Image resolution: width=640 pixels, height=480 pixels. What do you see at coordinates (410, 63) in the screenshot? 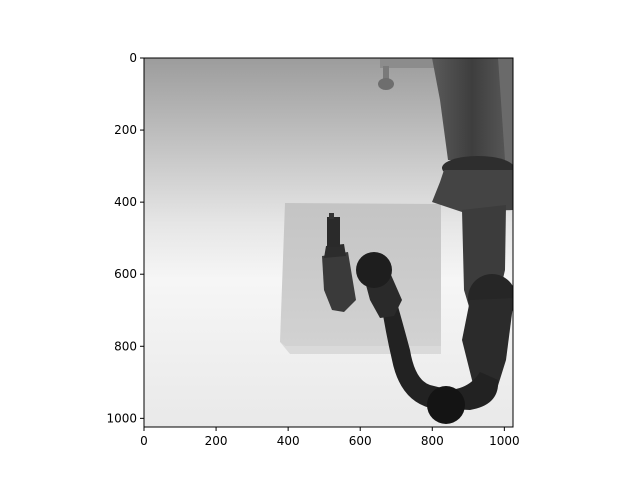
I see `mount-bracket` at bounding box center [410, 63].